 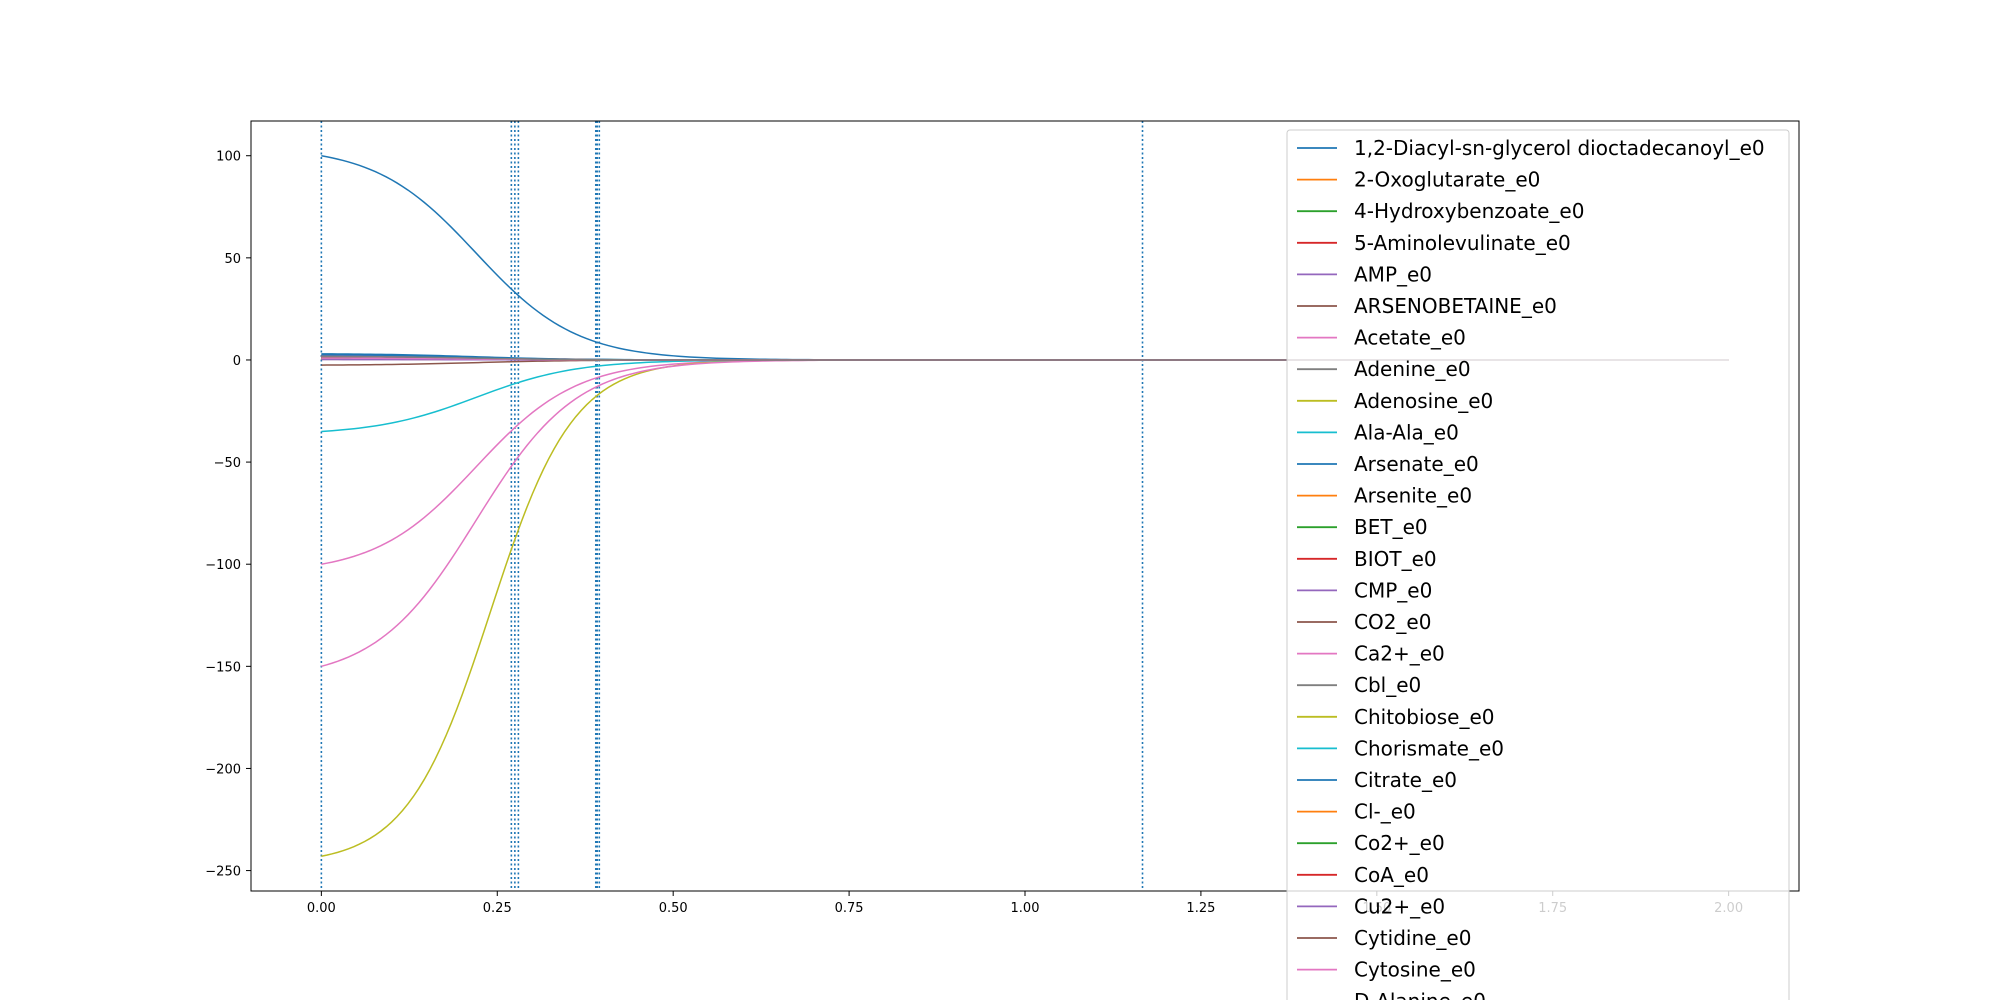 I want to click on legend-label: Adenosine_e0, so click(x=1423, y=401).